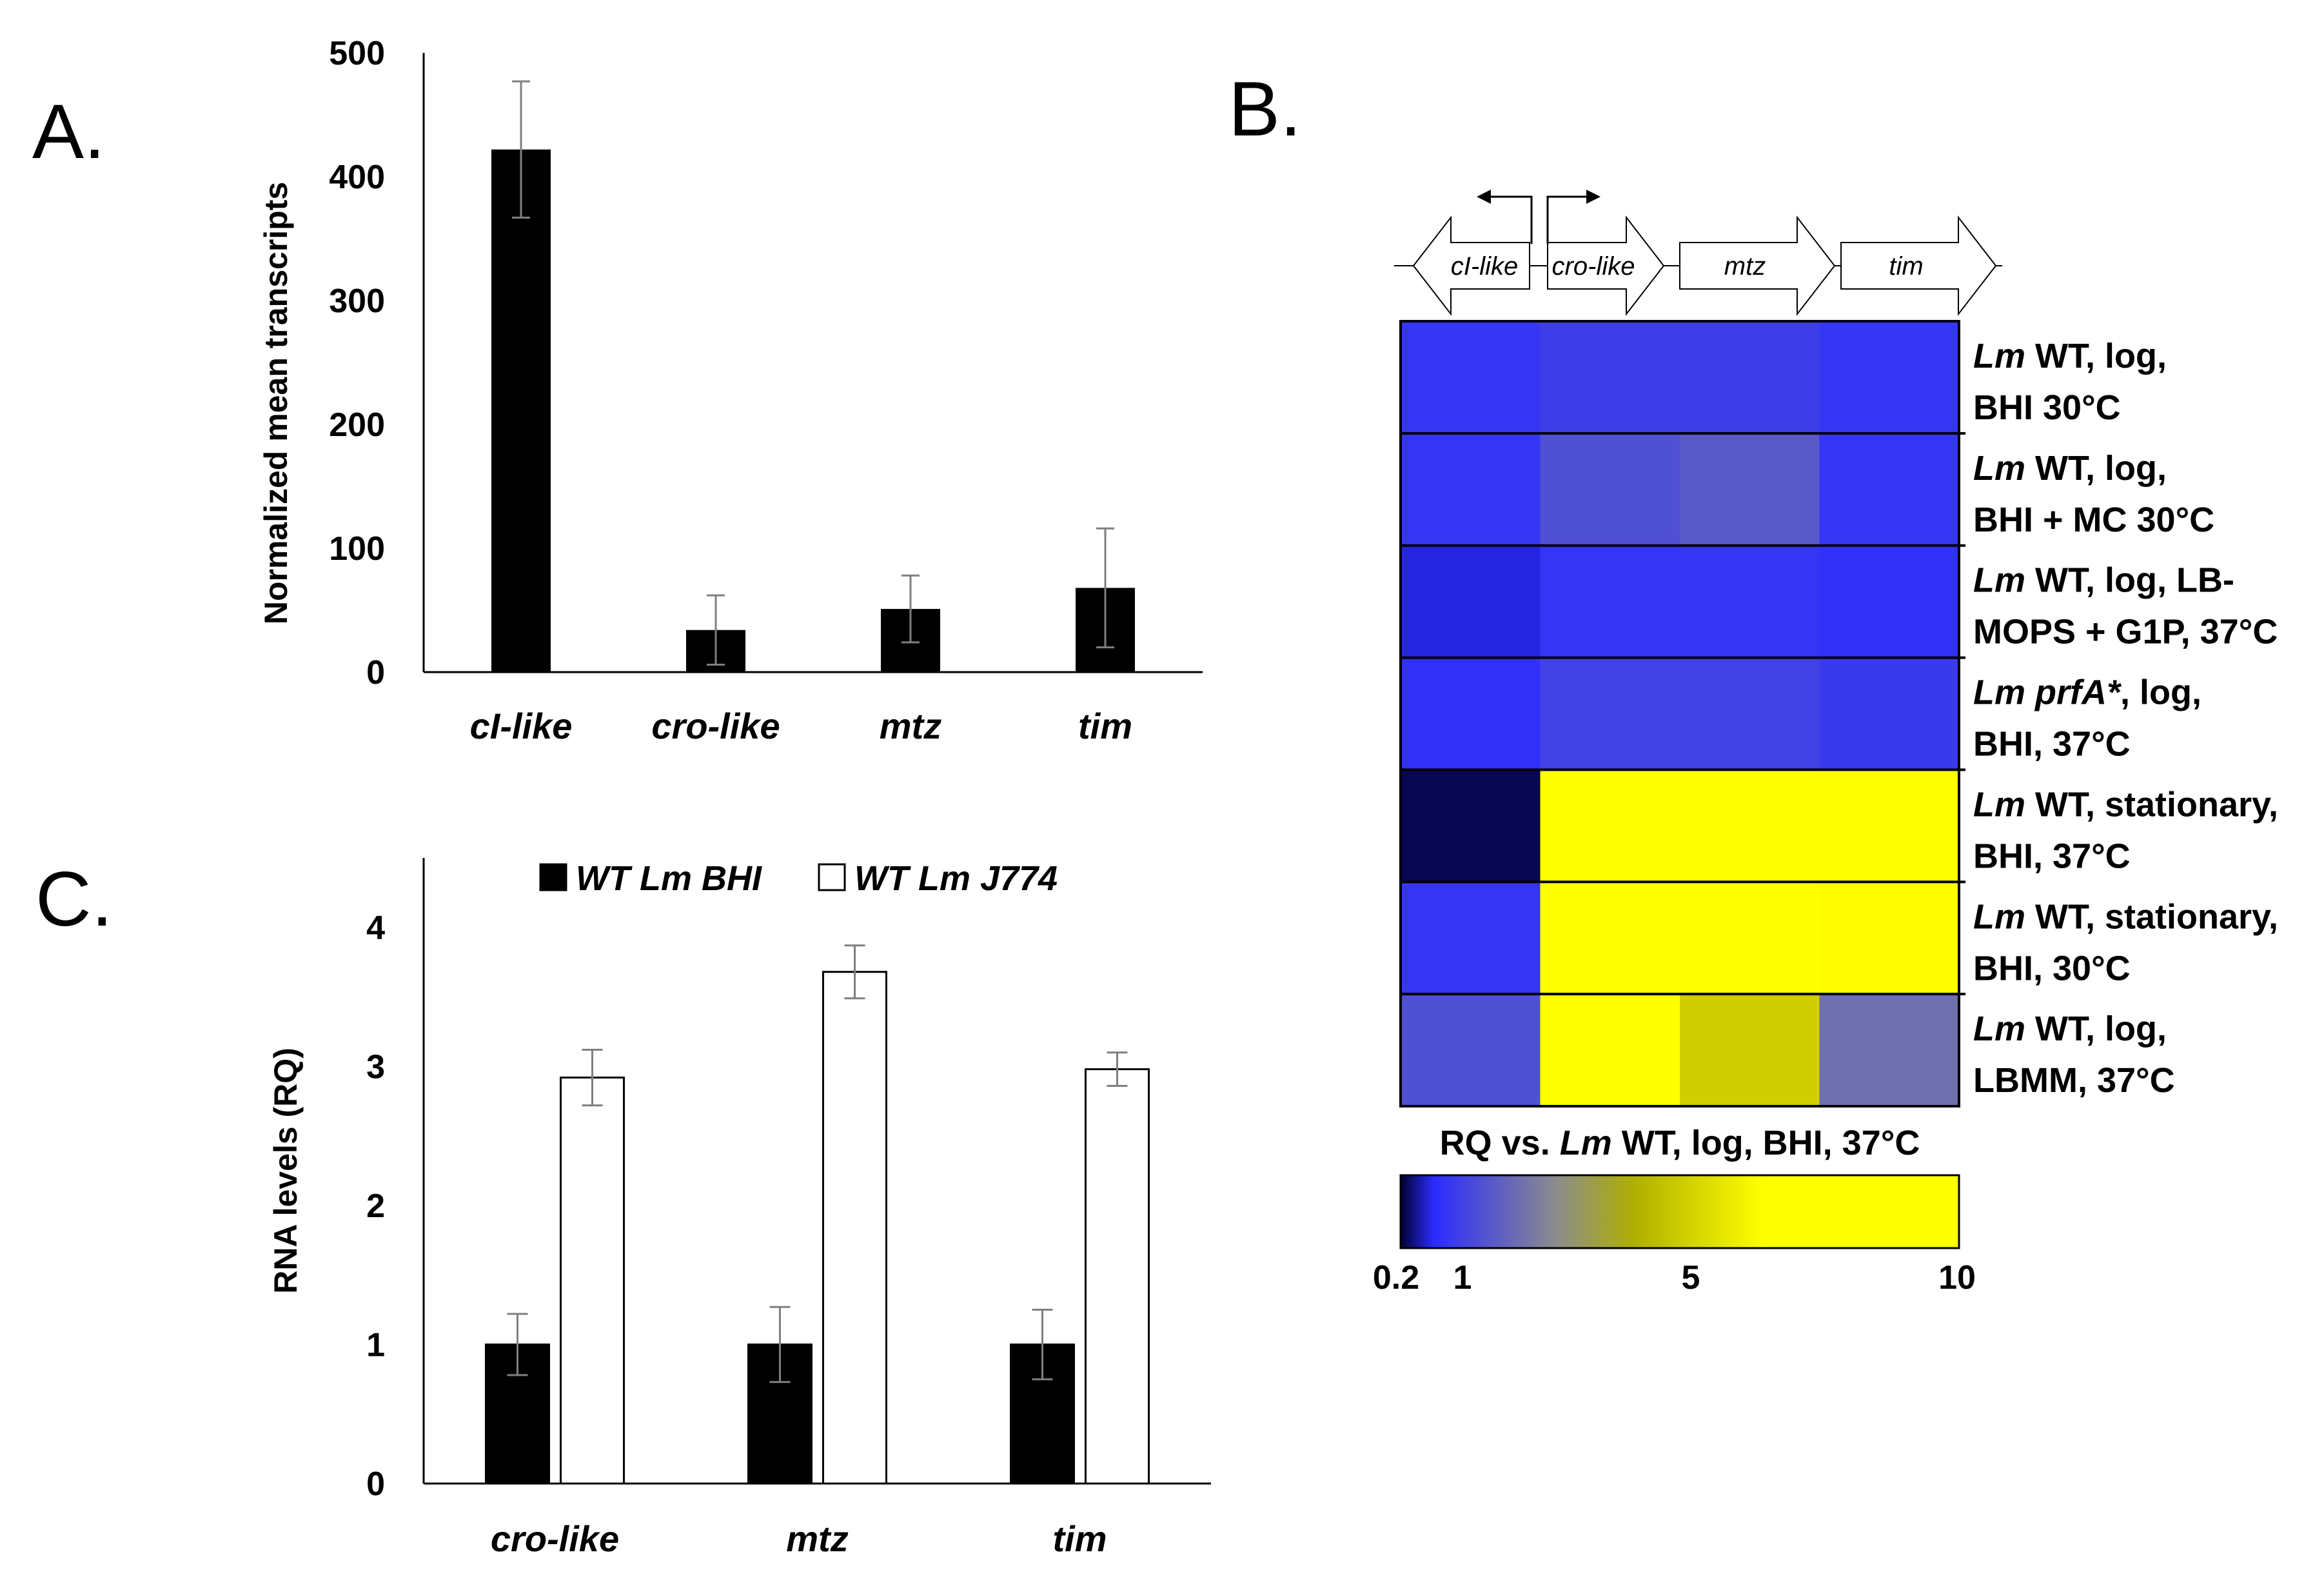 The width and height of the screenshot is (2324, 1579). I want to click on heatmap-row-label-line2: BHI, 37°C, so click(2052, 856).